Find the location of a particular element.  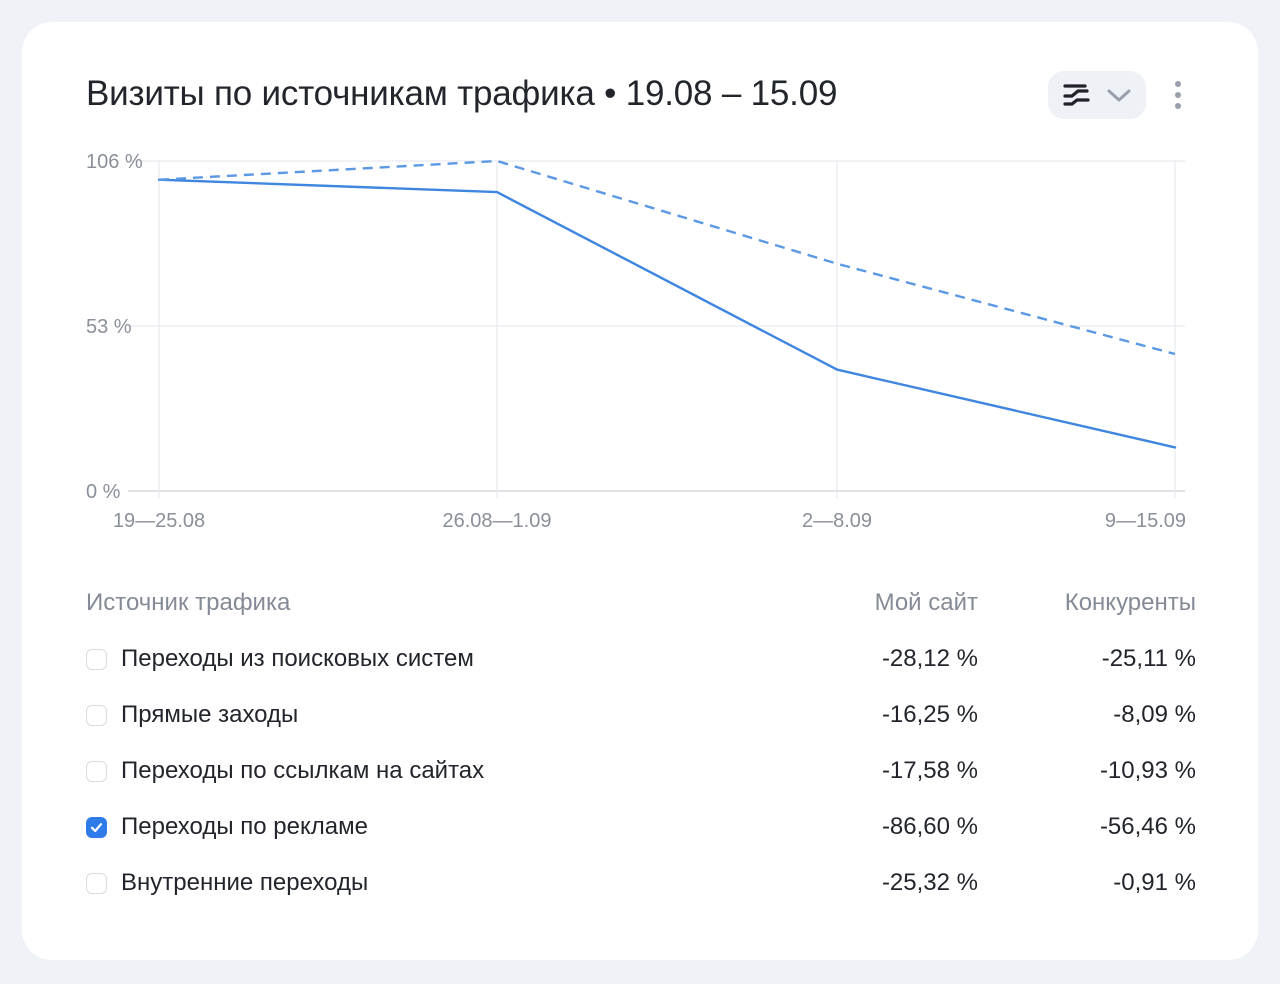

y-tick-label: 53 % is located at coordinates (109, 327).